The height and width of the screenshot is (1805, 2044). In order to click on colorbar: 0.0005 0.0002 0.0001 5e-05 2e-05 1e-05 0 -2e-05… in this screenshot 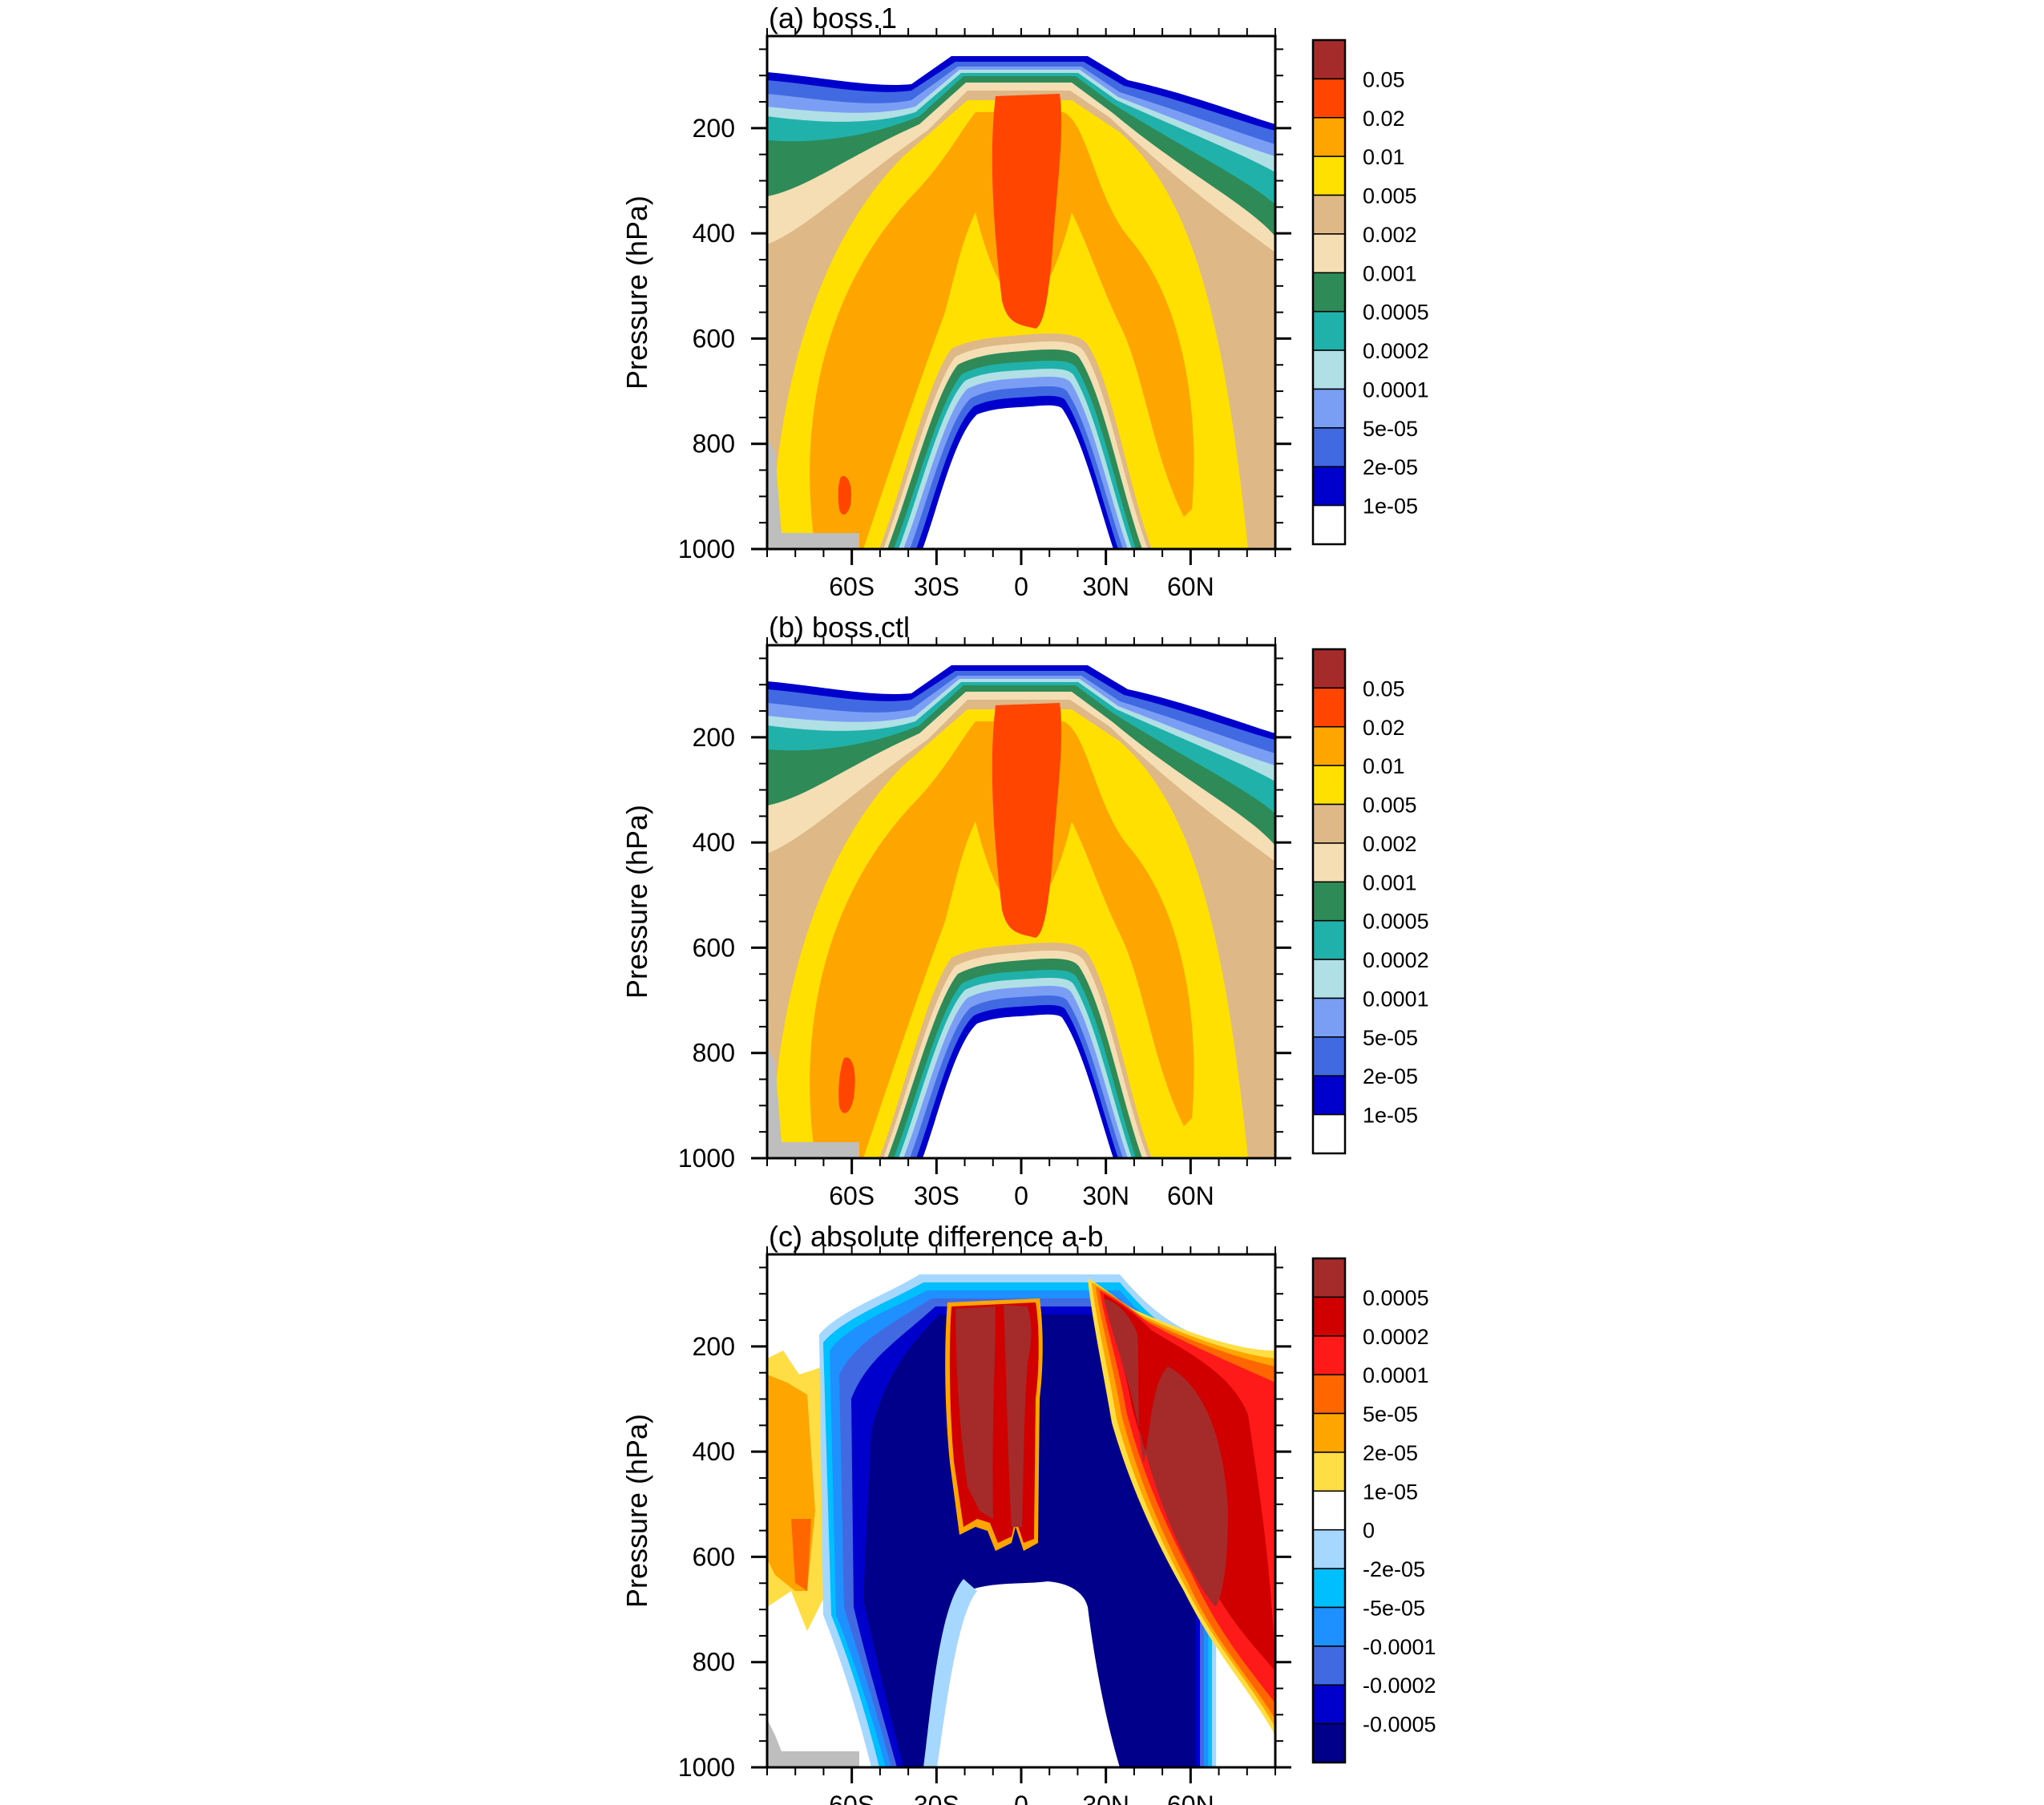, I will do `click(1373, 1510)`.